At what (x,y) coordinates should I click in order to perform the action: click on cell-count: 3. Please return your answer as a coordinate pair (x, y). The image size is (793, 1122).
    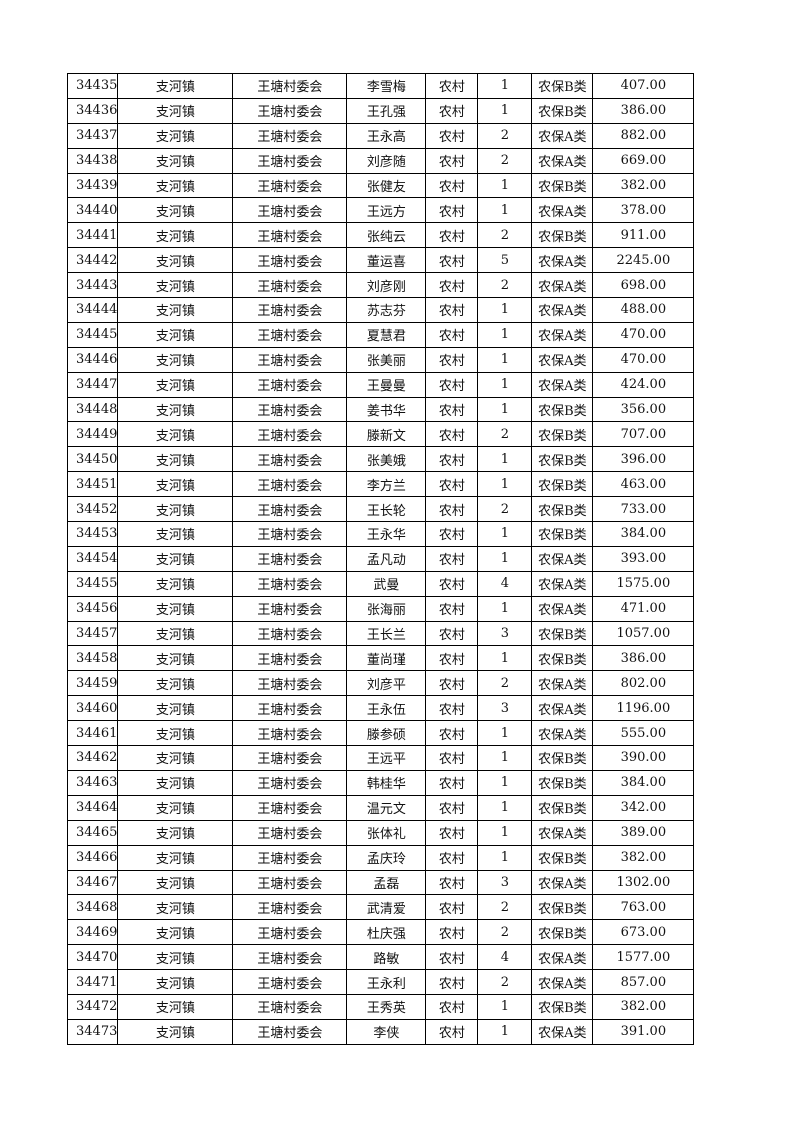
    Looking at the image, I should click on (505, 882).